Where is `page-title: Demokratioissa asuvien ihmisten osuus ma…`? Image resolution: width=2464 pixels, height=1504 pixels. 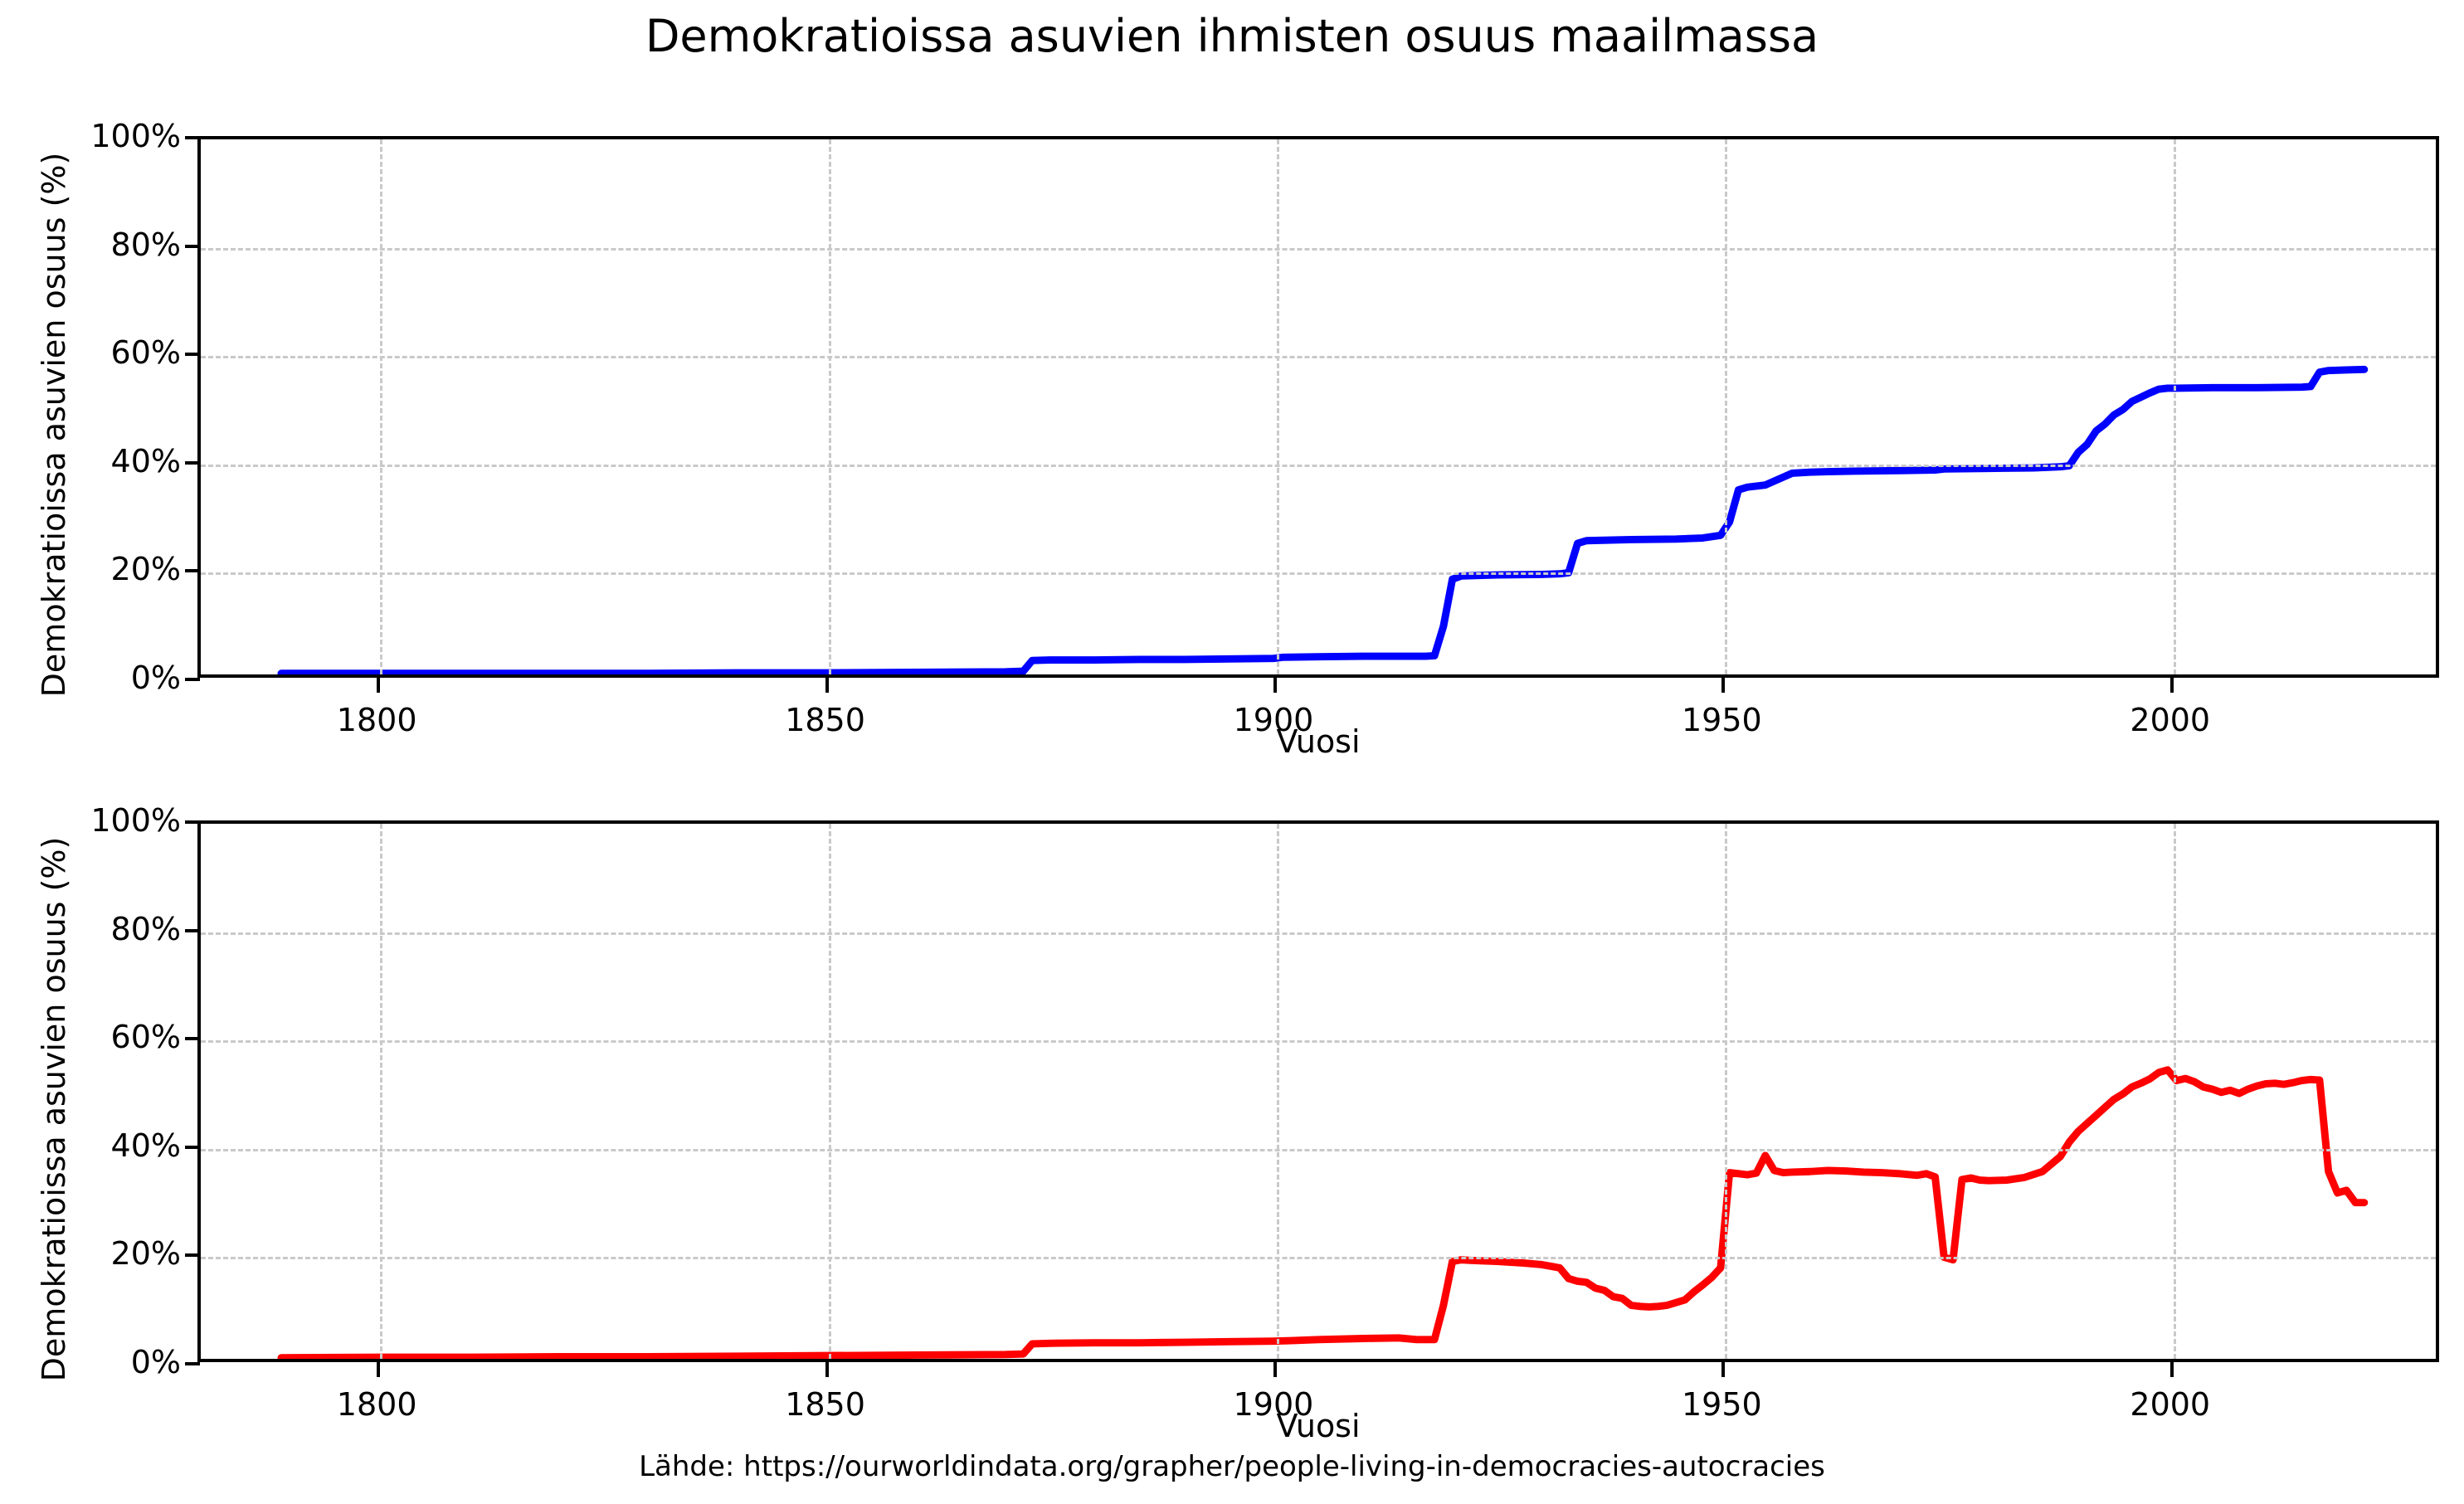
page-title: Demokratioissa asuvien ihmisten osuus ma… is located at coordinates (1232, 36).